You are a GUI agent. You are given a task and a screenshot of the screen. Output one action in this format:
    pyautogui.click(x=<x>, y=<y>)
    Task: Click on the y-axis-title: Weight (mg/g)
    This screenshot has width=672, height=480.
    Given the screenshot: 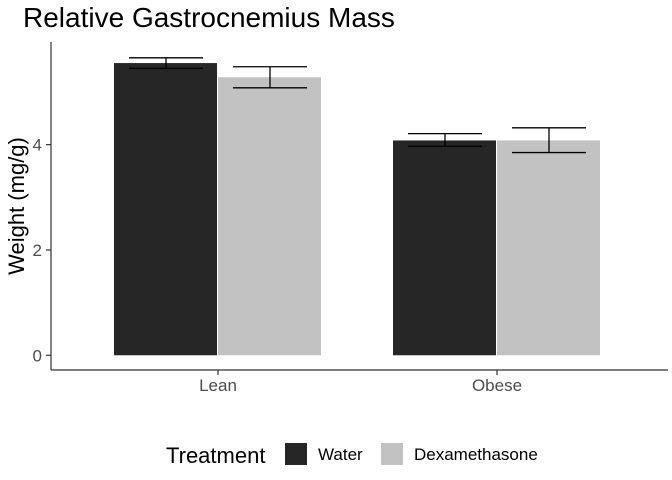 What is the action you would take?
    pyautogui.click(x=16, y=206)
    